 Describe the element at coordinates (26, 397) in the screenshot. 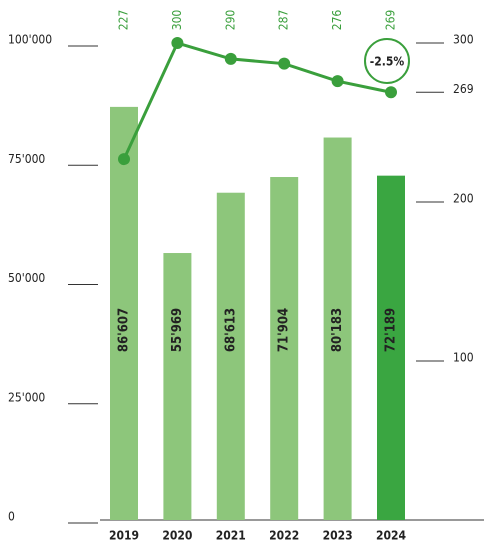

I see `y-tick-label: 25'000` at that location.